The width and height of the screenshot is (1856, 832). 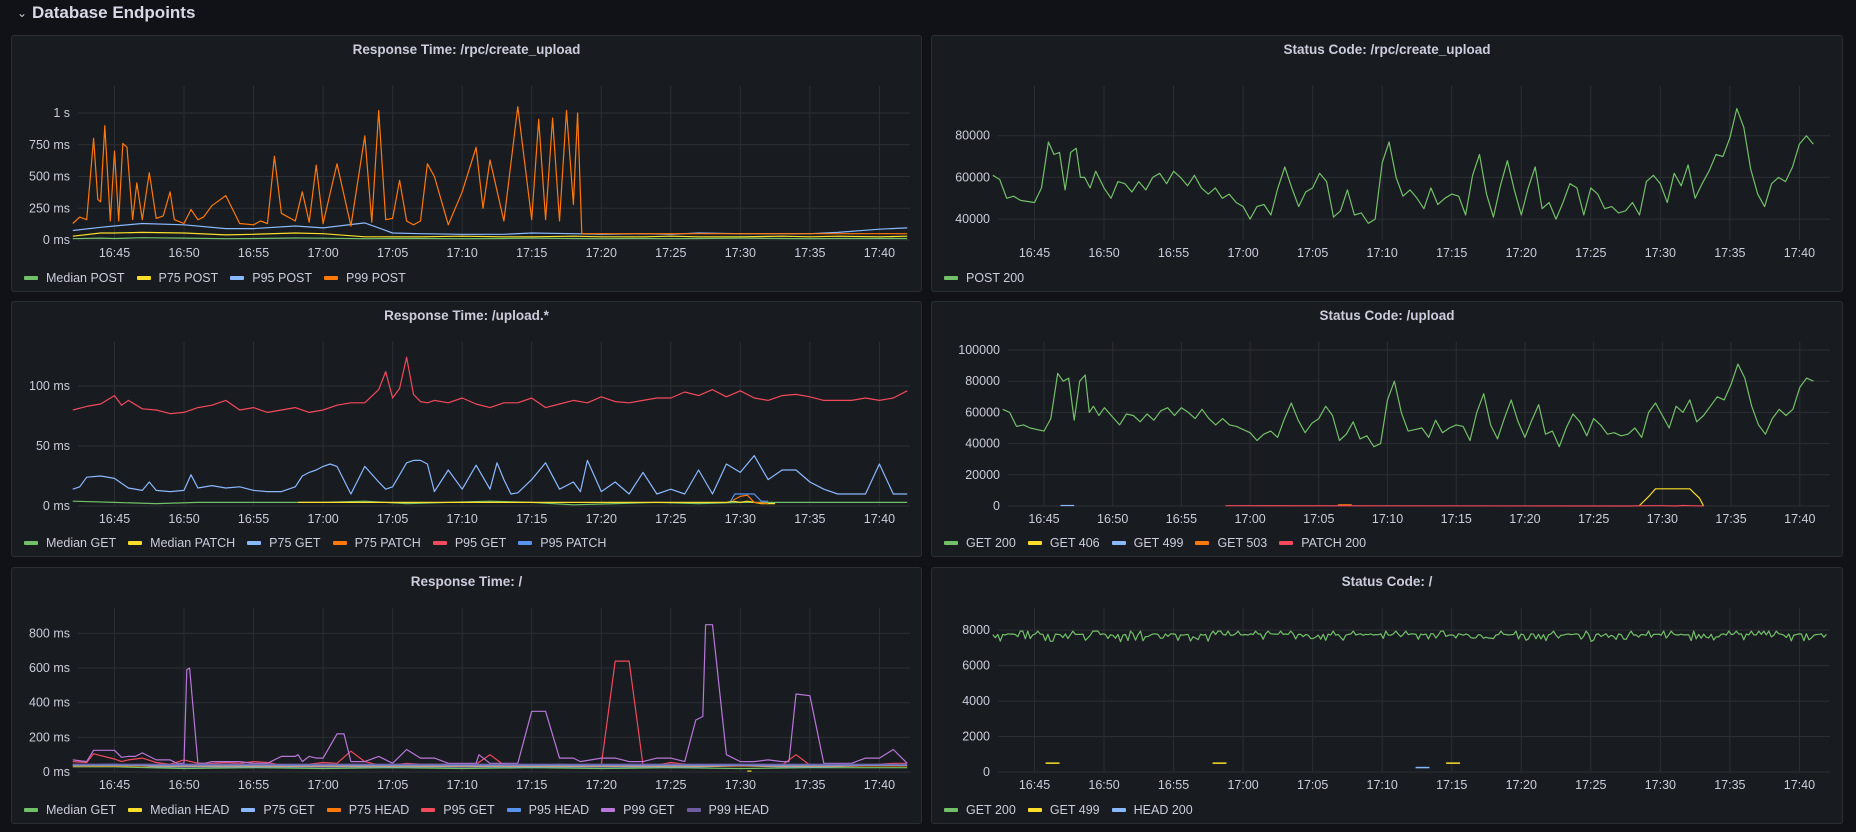 I want to click on series-p99-get, so click(x=490, y=694).